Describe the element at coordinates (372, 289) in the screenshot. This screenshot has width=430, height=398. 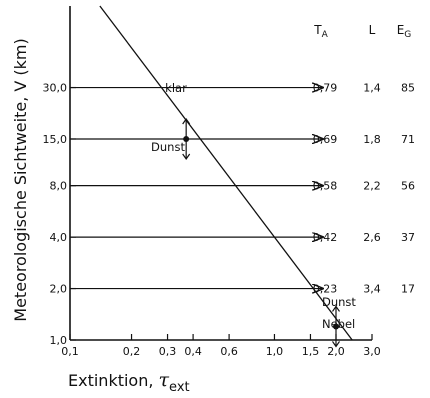
I see `table-cell: 3,4` at that location.